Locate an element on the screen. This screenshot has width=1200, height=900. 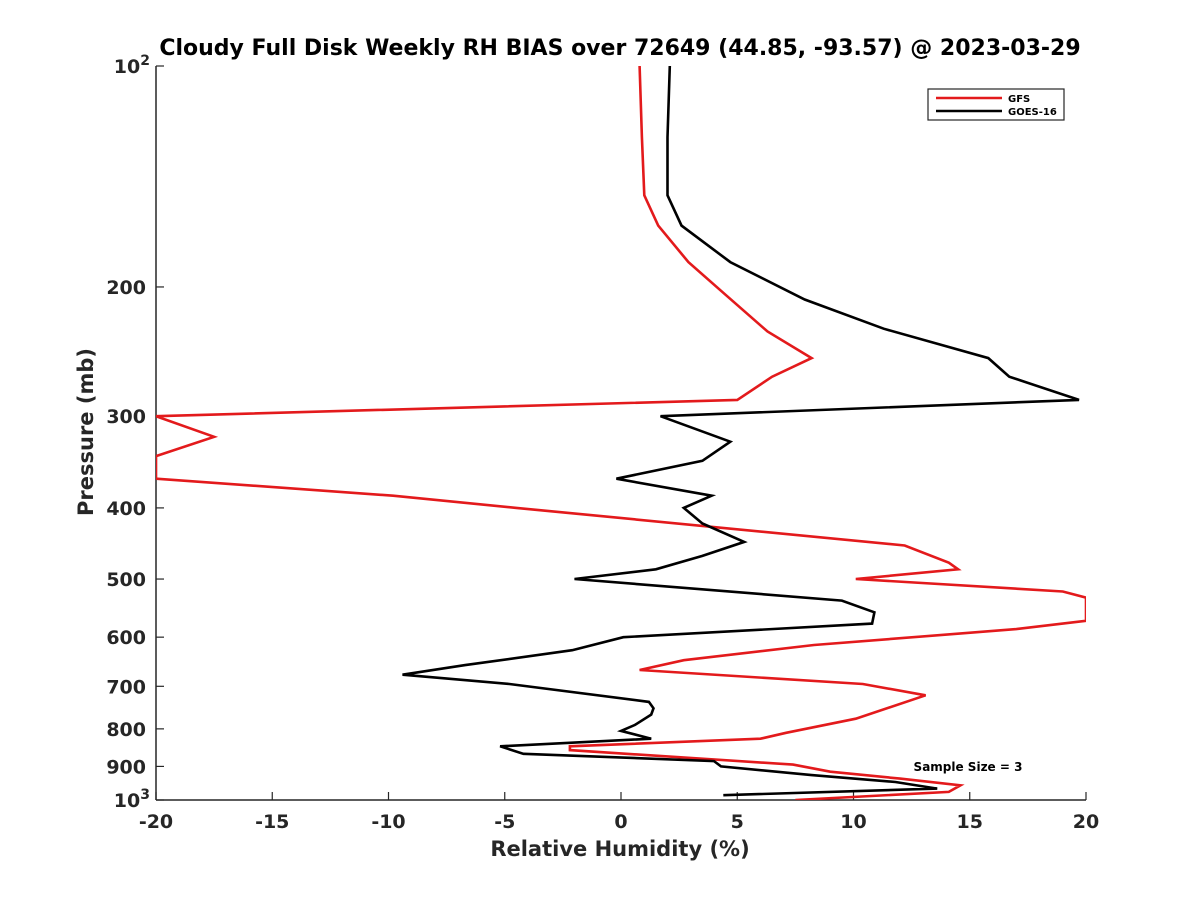
y-tick-label: 10³ is located at coordinates (132, 799).